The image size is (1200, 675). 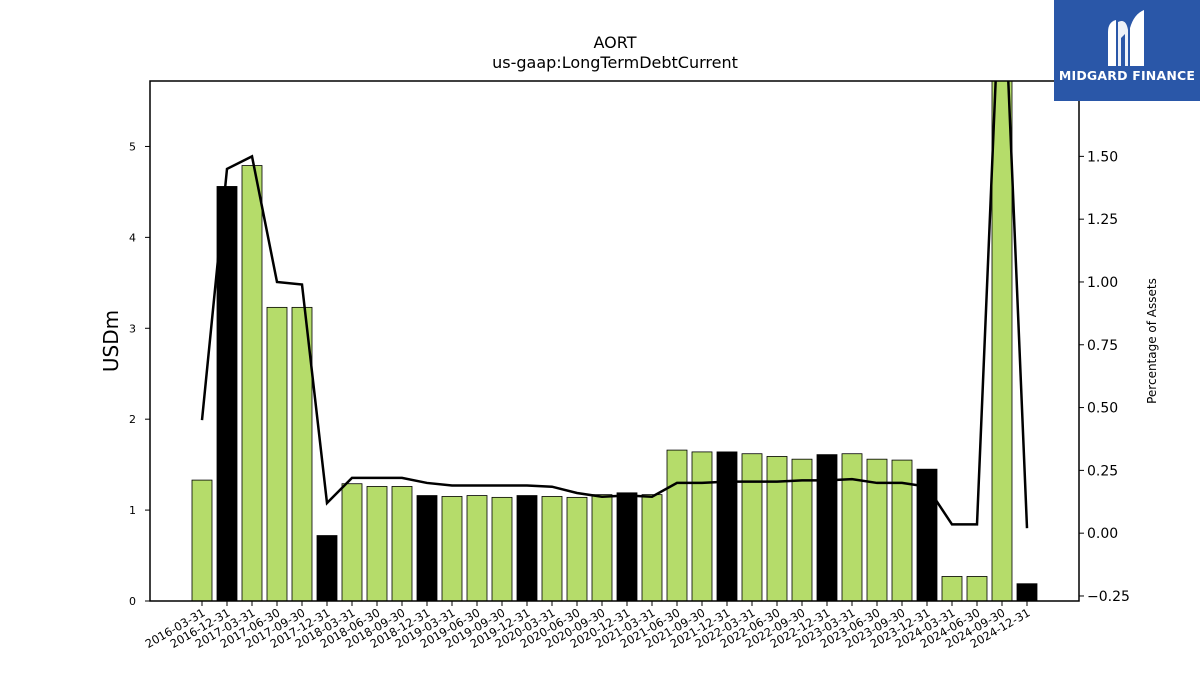 What do you see at coordinates (615, 62) in the screenshot?
I see `chart-subtitle: us-gaap:LongTermDebtCurrent` at bounding box center [615, 62].